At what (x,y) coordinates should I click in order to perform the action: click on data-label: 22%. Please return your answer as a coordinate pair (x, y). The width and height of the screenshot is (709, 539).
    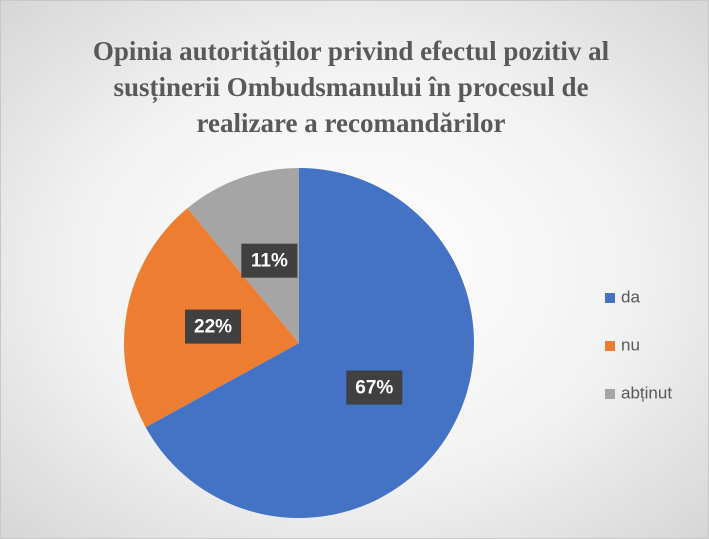
    Looking at the image, I should click on (213, 327).